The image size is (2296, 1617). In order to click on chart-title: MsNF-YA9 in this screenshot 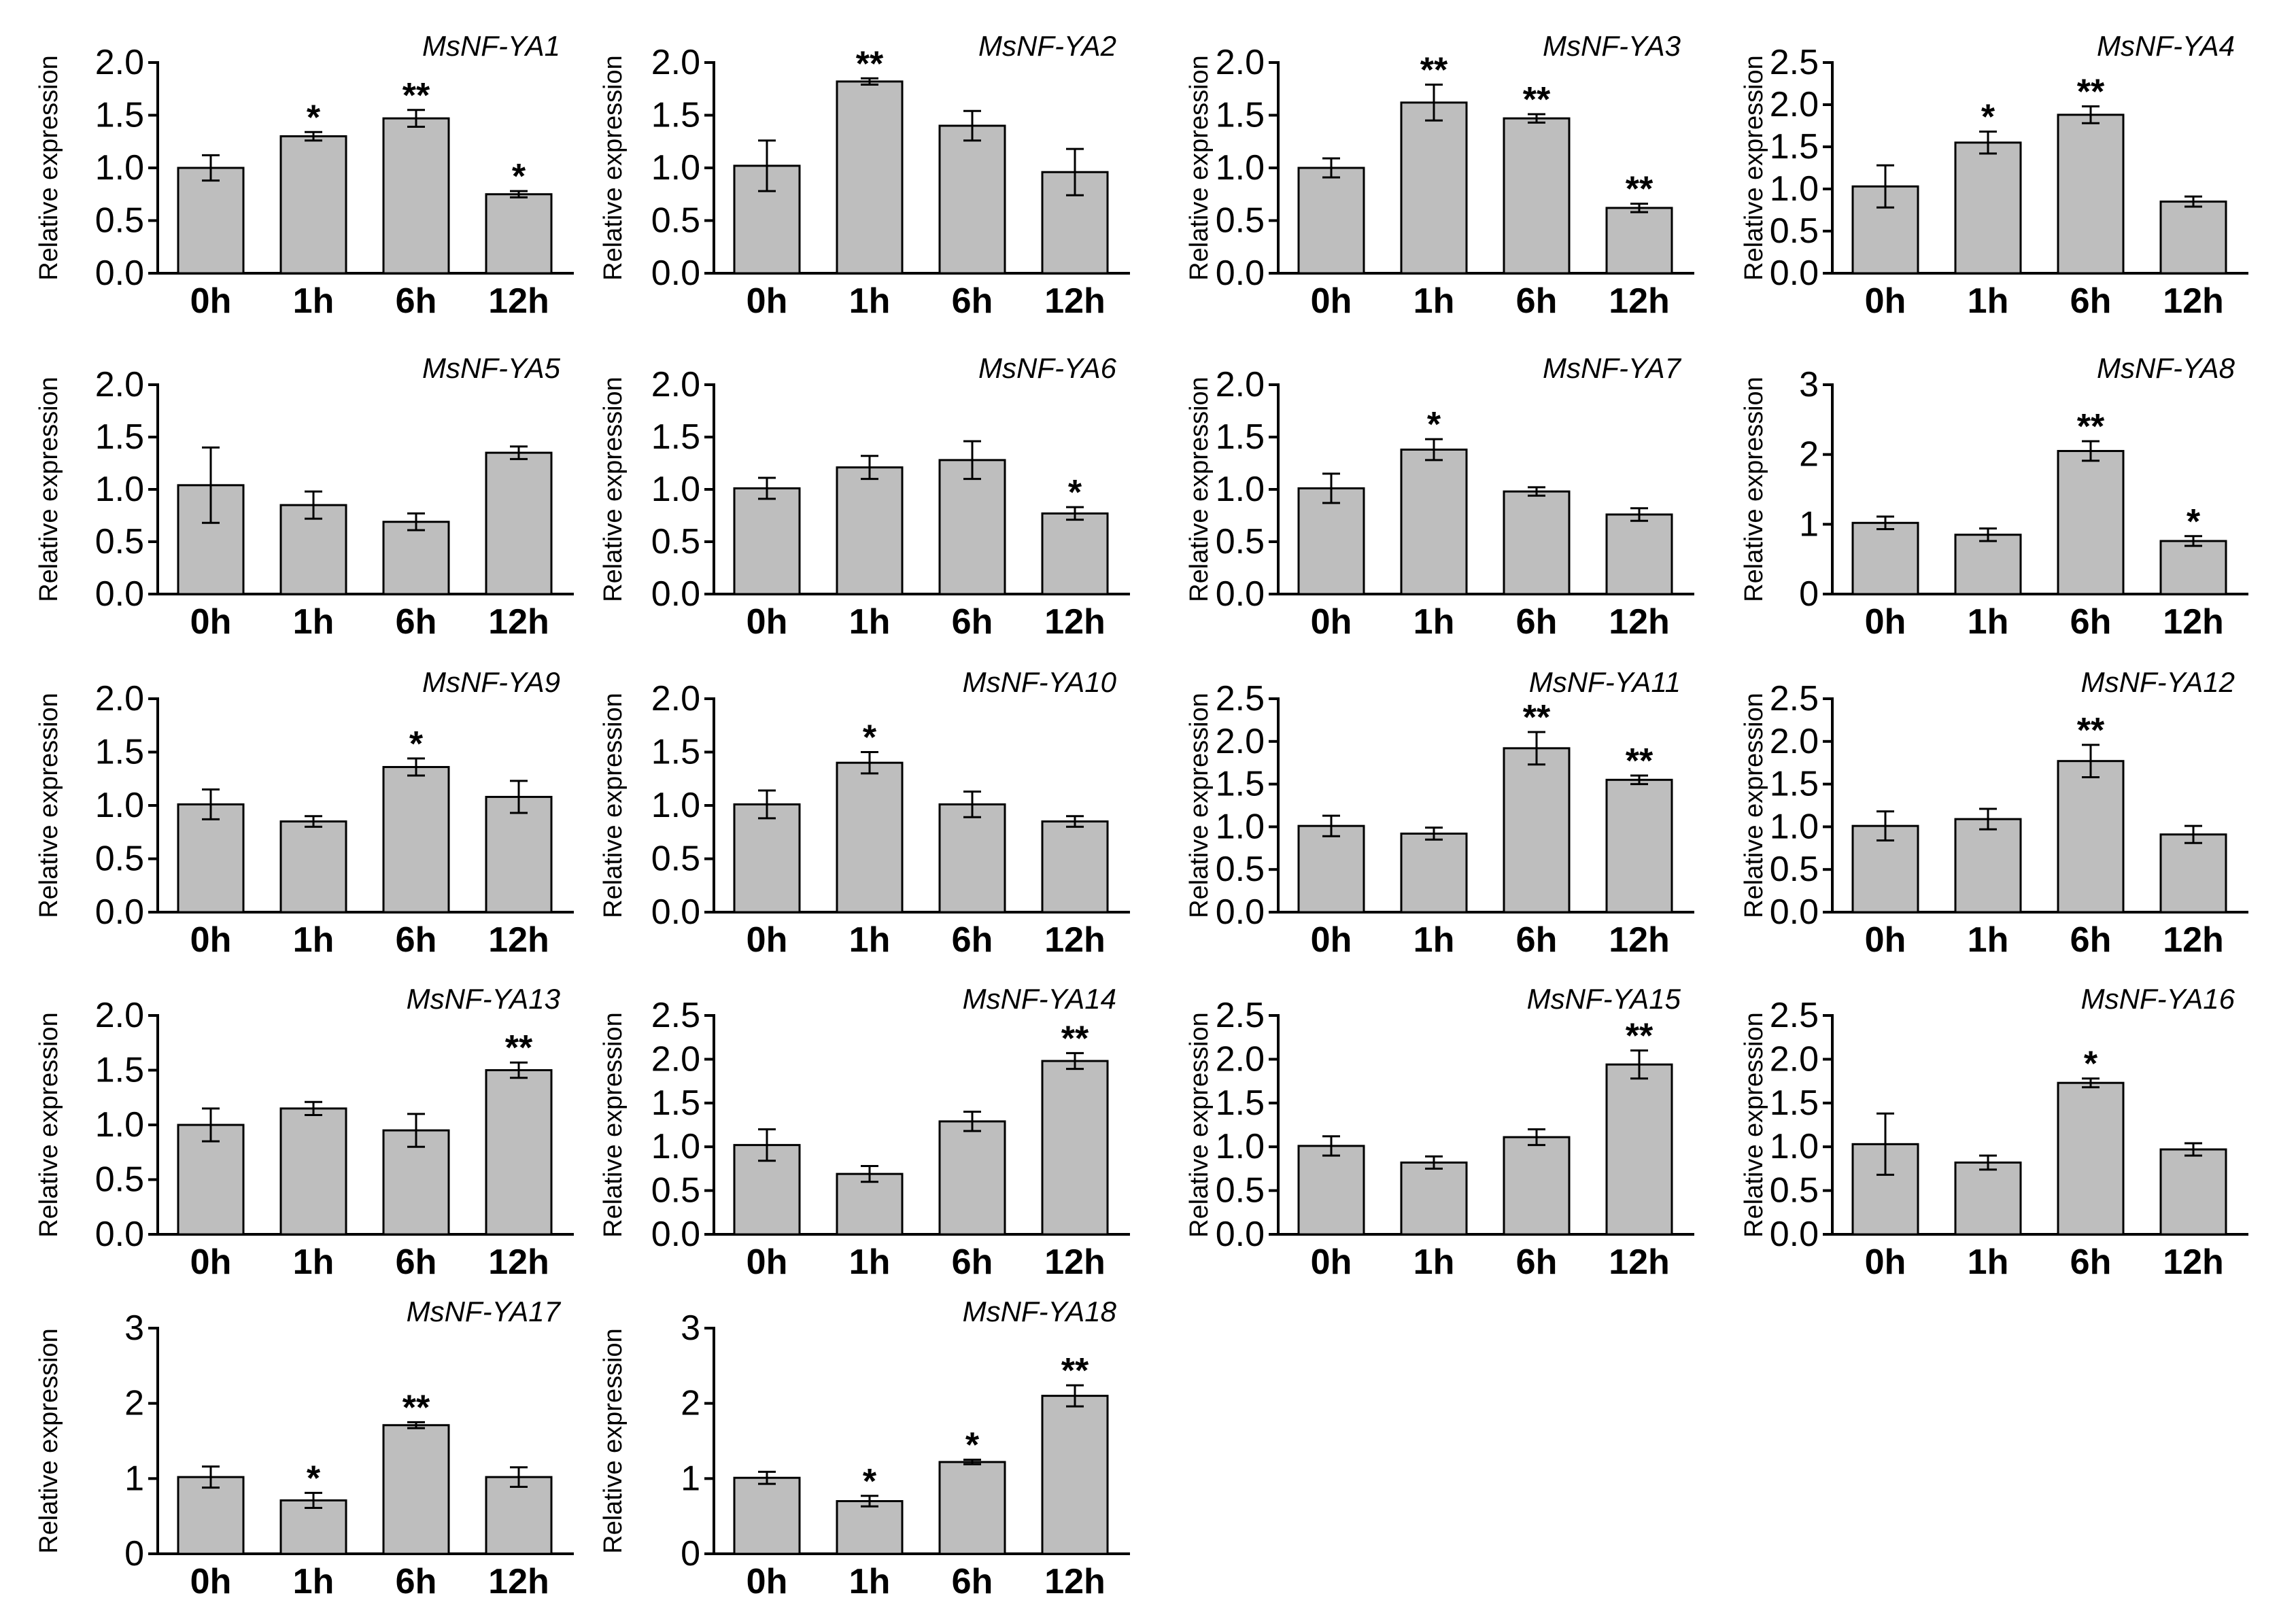, I will do `click(491, 682)`.